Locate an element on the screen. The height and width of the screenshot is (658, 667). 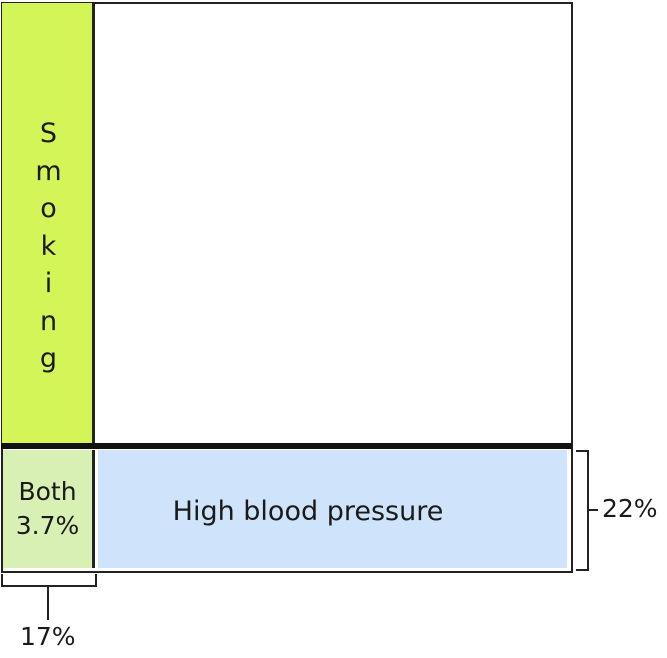
smoking-letter: o is located at coordinates (48, 208).